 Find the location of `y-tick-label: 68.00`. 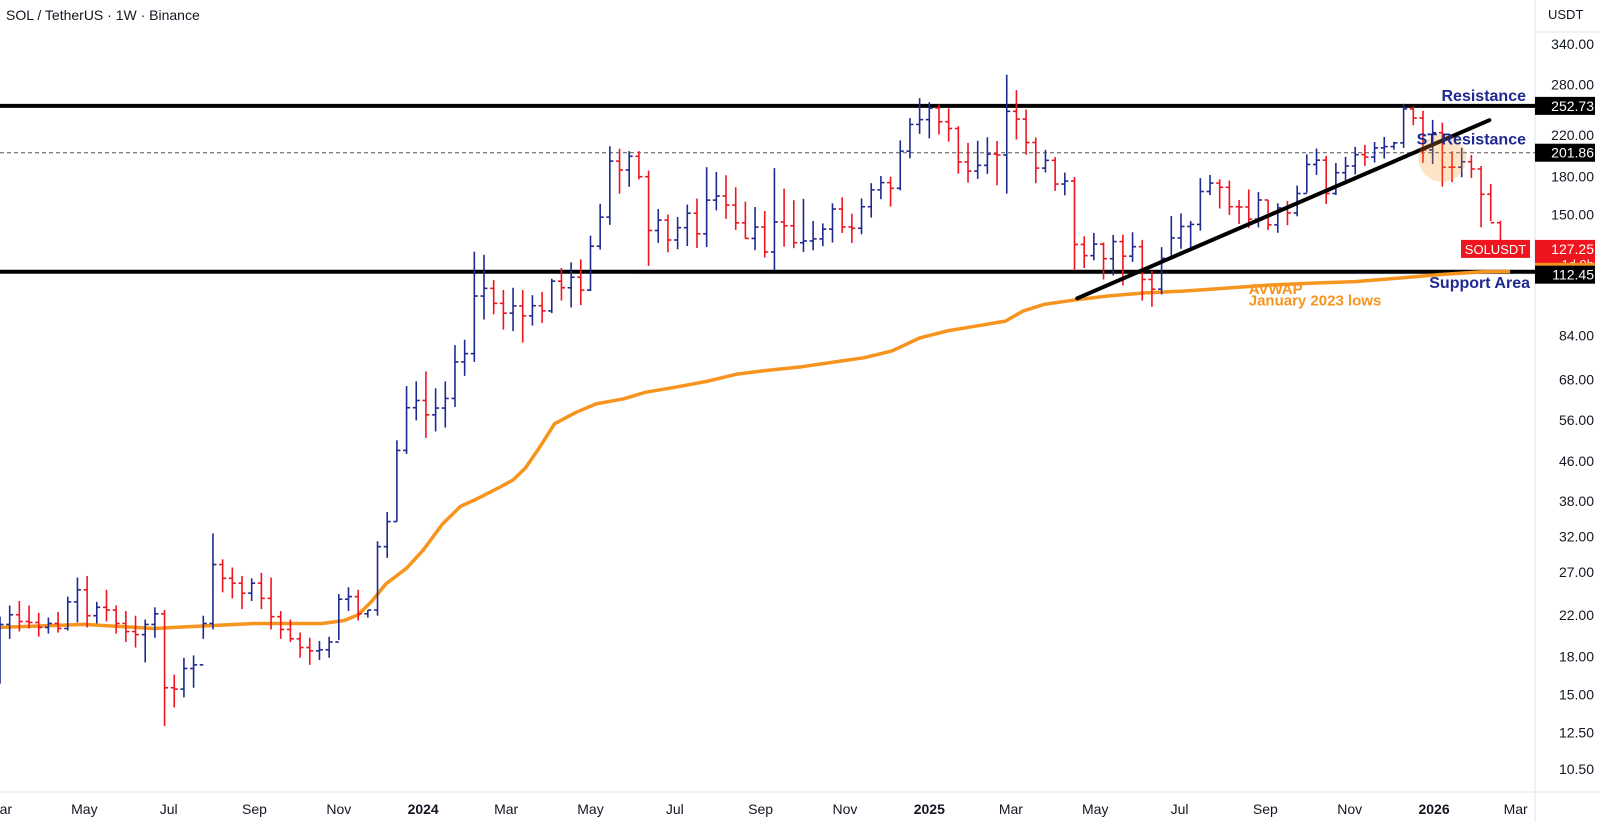

y-tick-label: 68.00 is located at coordinates (1576, 380).